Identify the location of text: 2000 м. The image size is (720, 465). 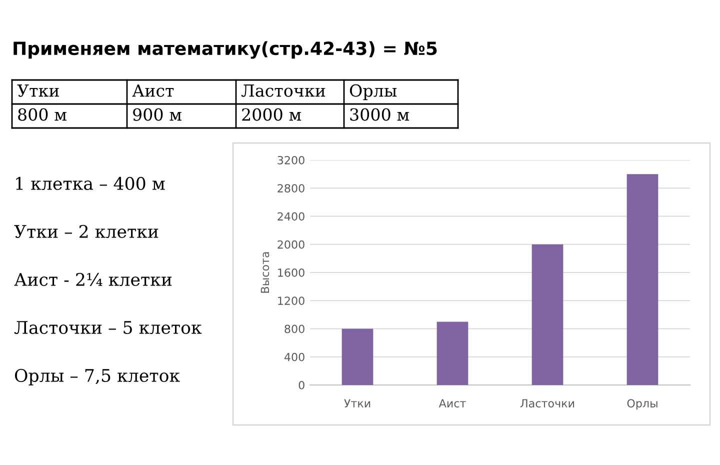
(272, 114).